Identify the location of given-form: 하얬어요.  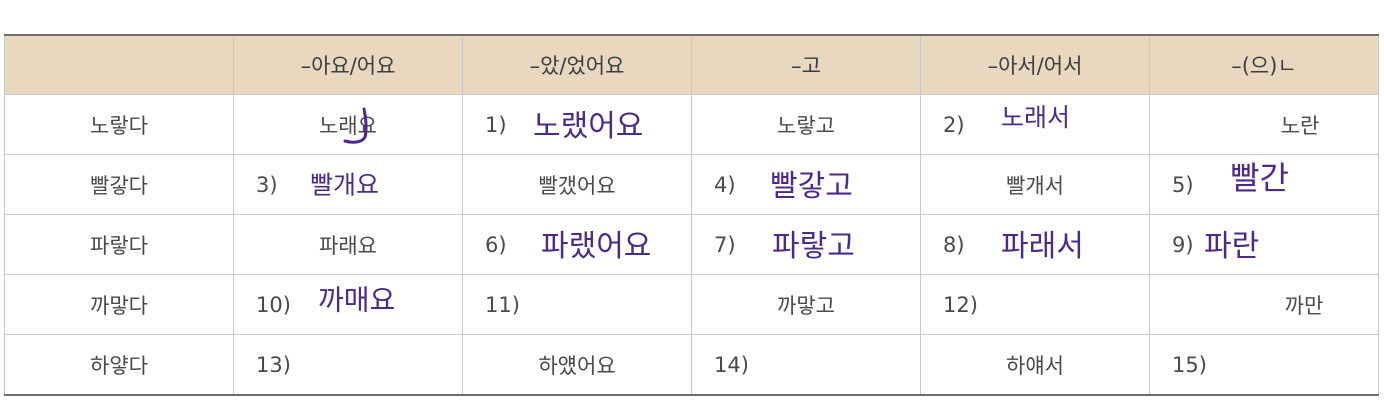
(577, 365).